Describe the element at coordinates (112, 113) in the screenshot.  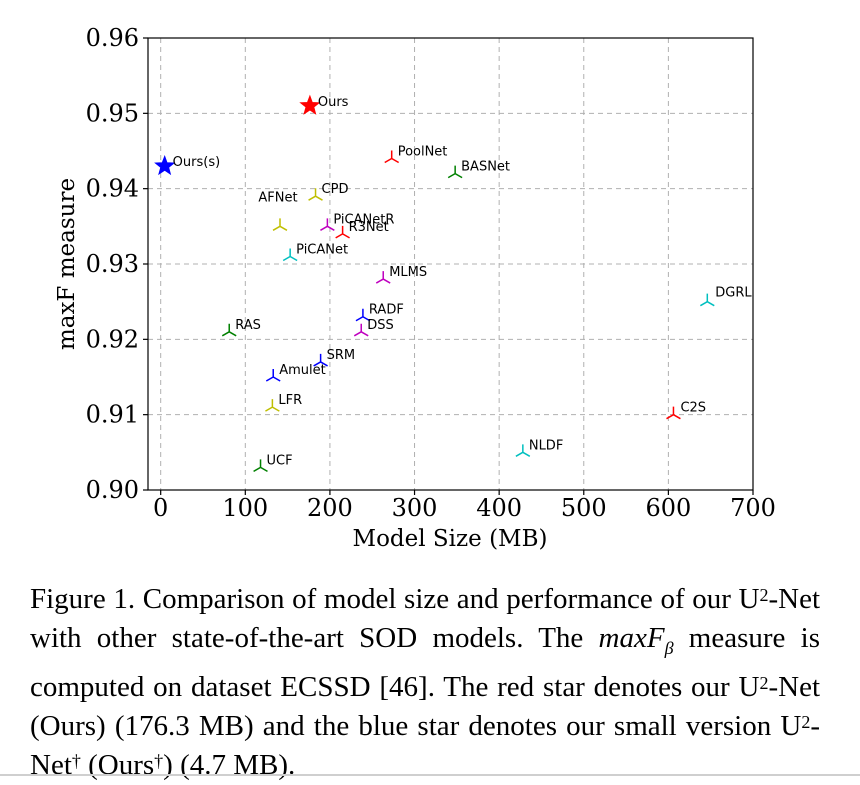
I see `y-tick-label: 0.95` at that location.